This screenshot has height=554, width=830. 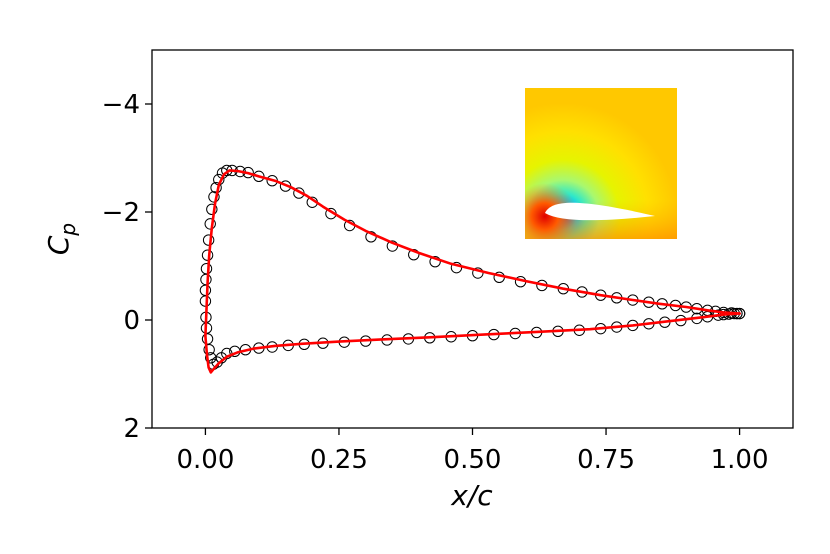 What do you see at coordinates (131, 321) in the screenshot?
I see `y-tick-label: 0` at bounding box center [131, 321].